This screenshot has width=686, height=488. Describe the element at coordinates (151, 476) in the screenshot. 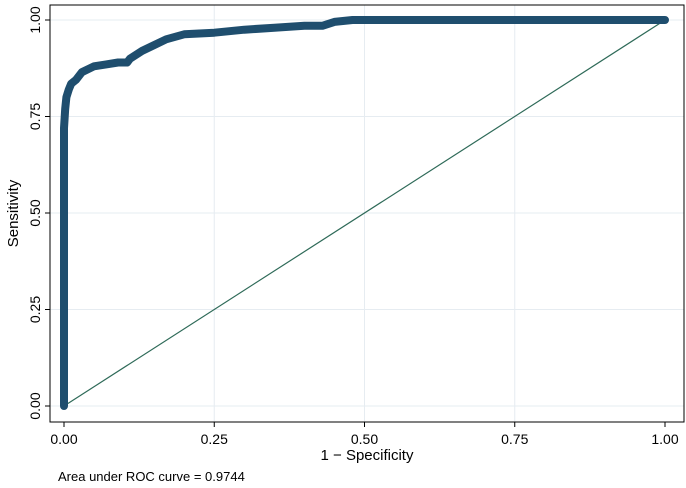

I see `auc-note: Area under ROC curve = 0.9744` at that location.